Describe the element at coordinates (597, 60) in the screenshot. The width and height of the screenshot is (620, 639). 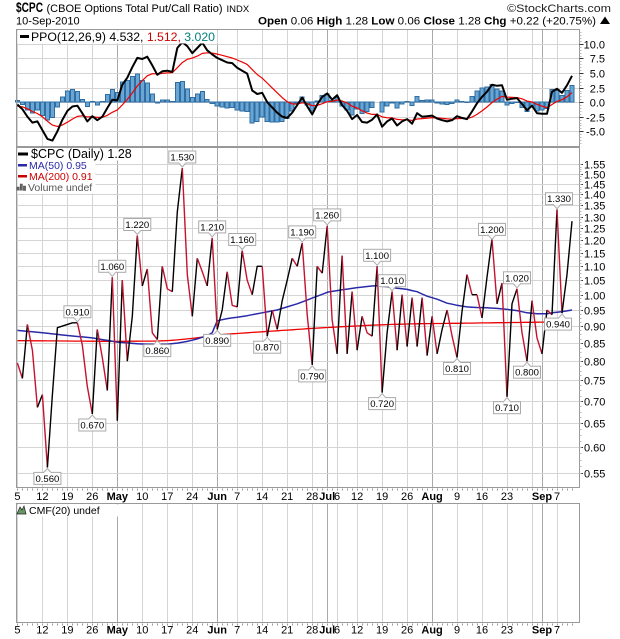
I see `svg-text: 7.5` at that location.